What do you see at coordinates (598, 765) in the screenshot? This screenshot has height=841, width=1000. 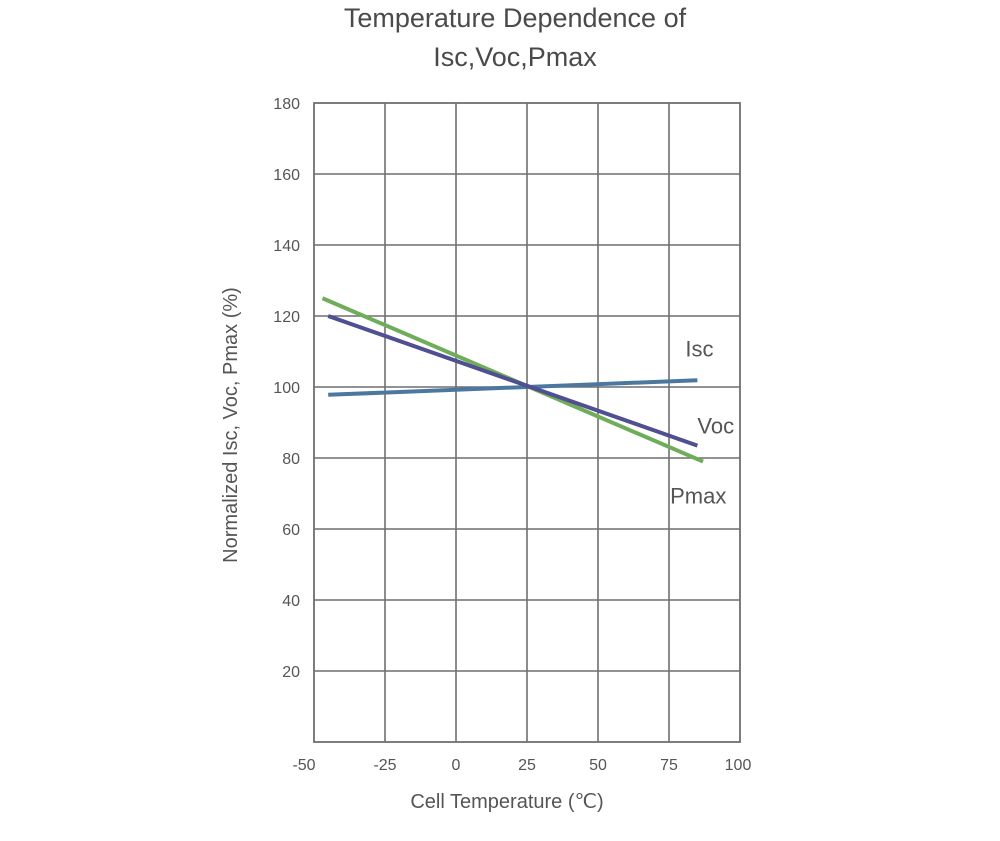 I see `x-tick-label: 50` at bounding box center [598, 765].